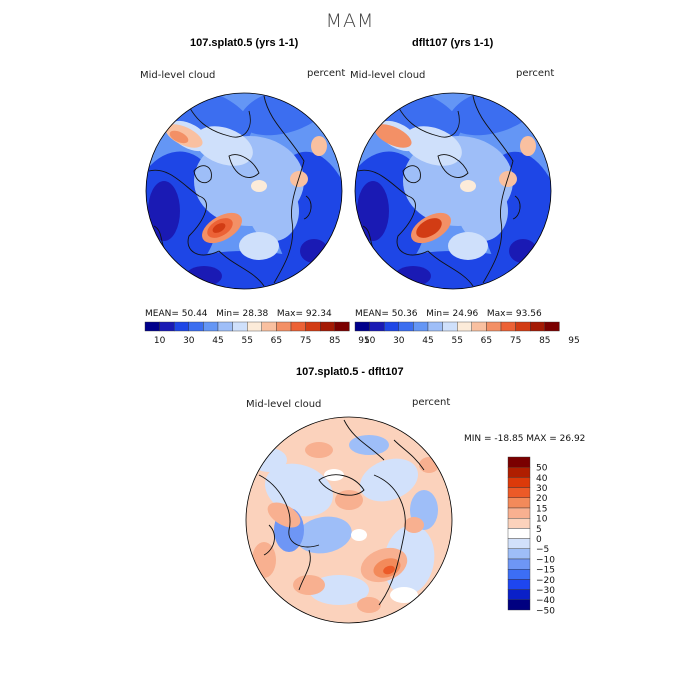 This screenshot has width=700, height=700. What do you see at coordinates (370, 341) in the screenshot?
I see `colorbar-tick-label: 10` at bounding box center [370, 341].